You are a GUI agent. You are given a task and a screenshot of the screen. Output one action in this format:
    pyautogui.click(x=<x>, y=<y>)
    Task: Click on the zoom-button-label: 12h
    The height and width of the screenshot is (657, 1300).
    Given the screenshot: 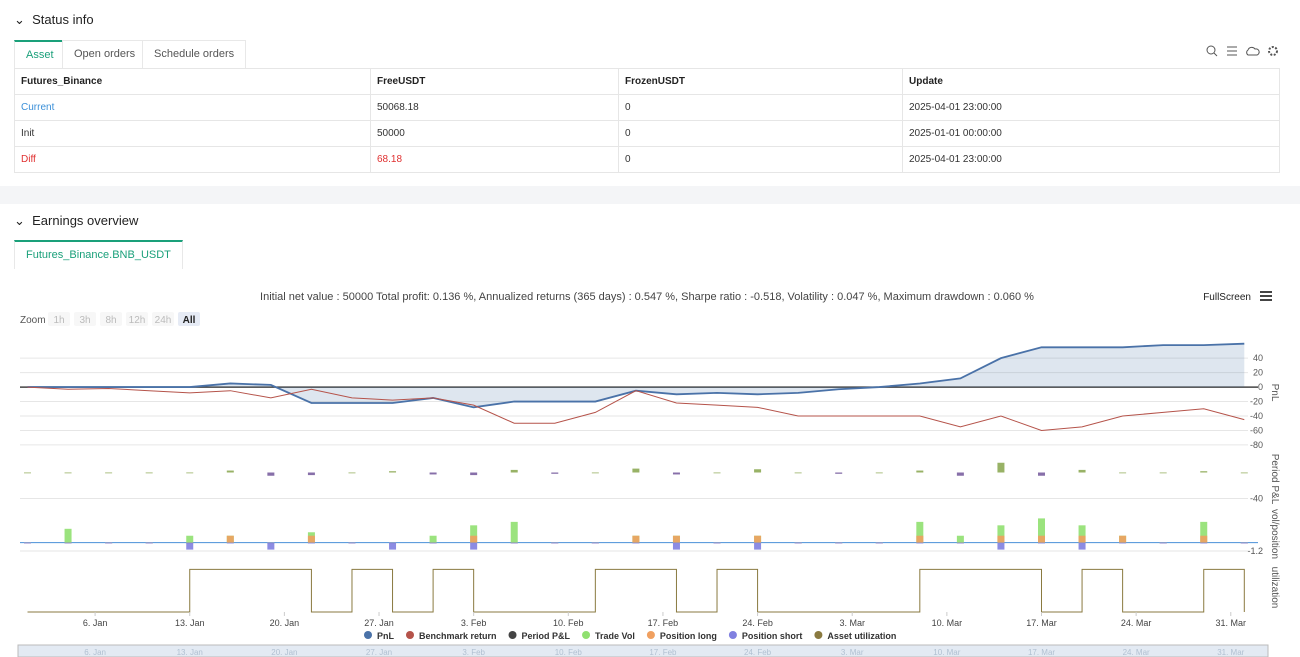 What is the action you would take?
    pyautogui.click(x=137, y=320)
    